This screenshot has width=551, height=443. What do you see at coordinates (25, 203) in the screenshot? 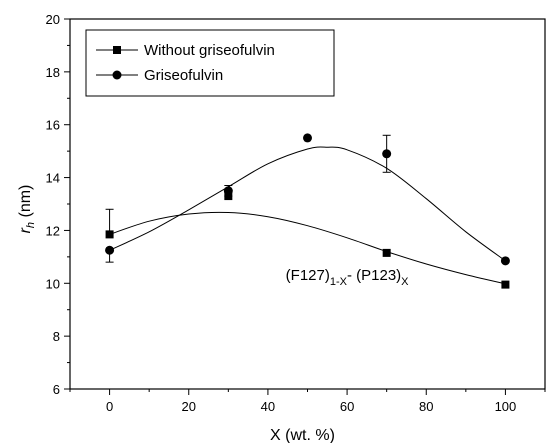
I see `y-axis-title-unit: (nm)` at bounding box center [25, 203].